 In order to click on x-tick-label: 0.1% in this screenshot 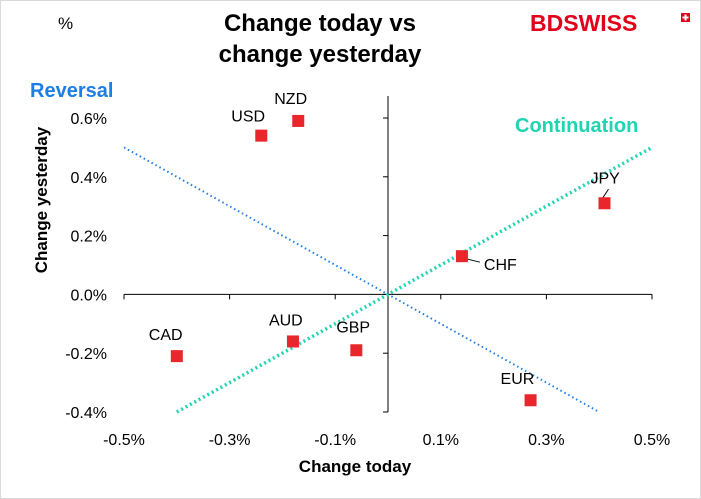, I will do `click(441, 440)`.